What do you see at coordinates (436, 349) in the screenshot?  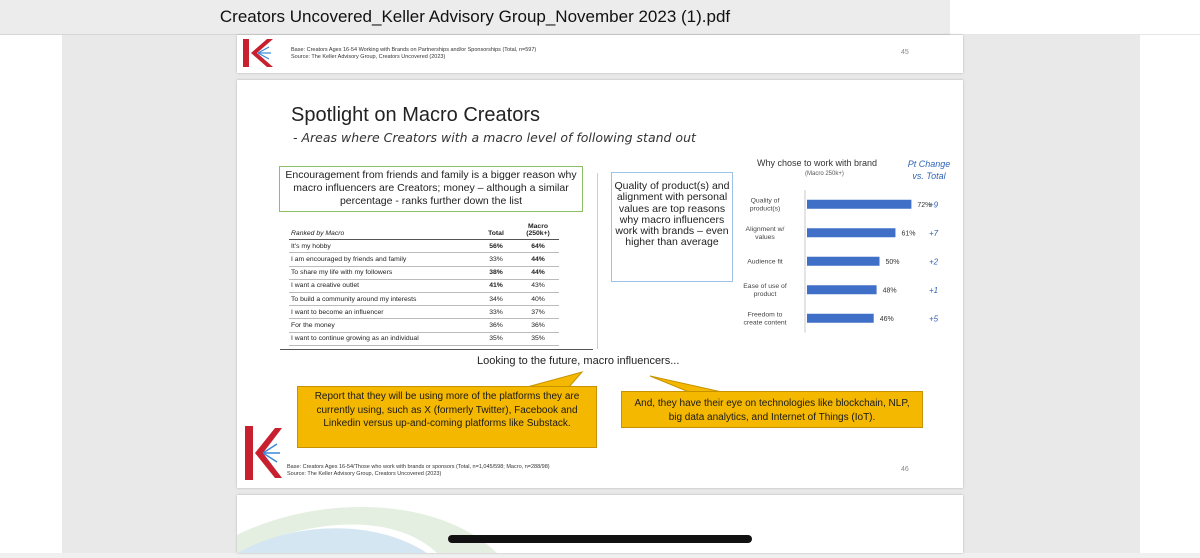 I see `table-bottom-rule` at bounding box center [436, 349].